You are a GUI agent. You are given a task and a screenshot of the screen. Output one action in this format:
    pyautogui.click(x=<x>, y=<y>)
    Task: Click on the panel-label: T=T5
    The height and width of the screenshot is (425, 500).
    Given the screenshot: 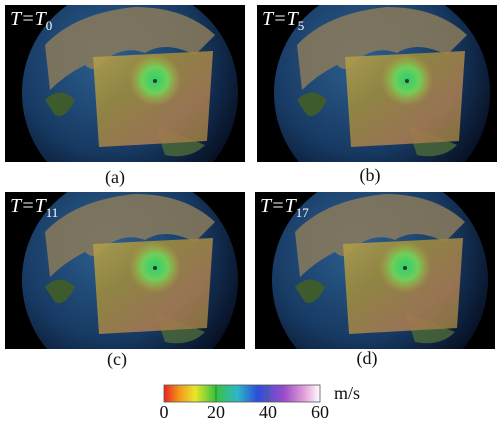 What is the action you would take?
    pyautogui.click(x=283, y=20)
    